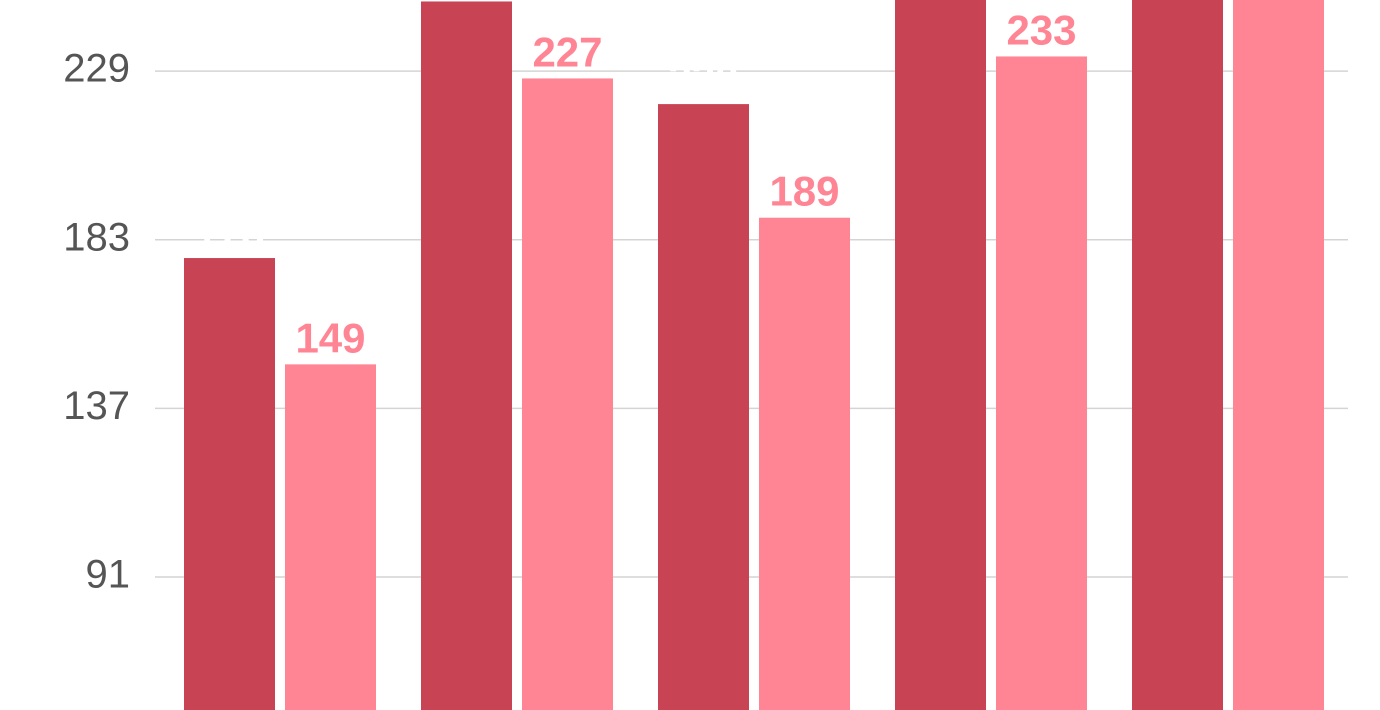  Describe the element at coordinates (330, 337) in the screenshot. I see `value-label: 149` at that location.